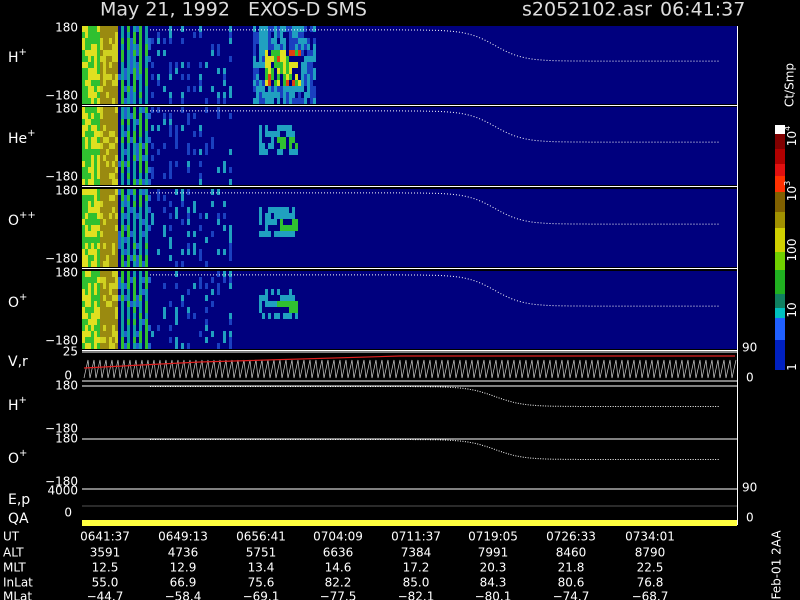 This screenshot has height=600, width=800. Describe the element at coordinates (18, 519) in the screenshot. I see `qa-label: QA` at that location.